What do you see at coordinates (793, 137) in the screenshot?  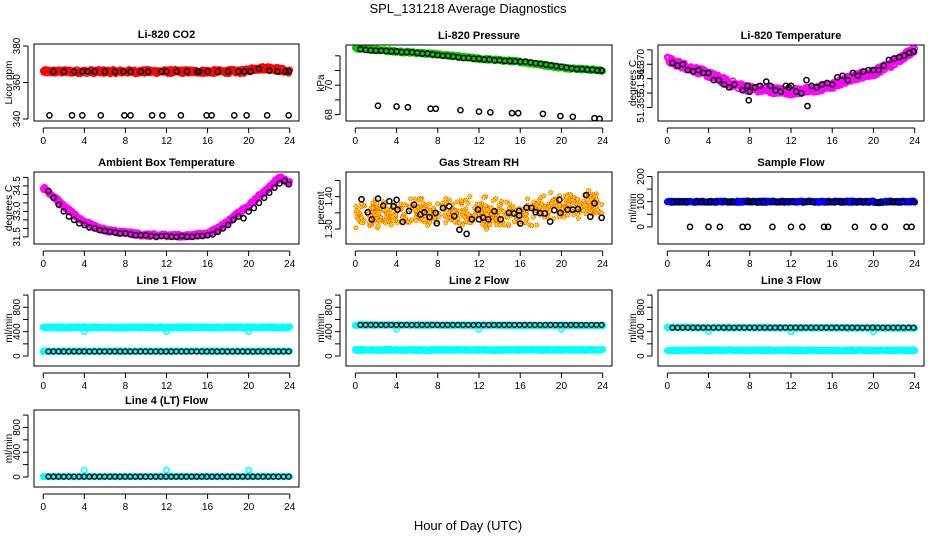 I see `x-axis: 0 4 8 12 16 20 24` at bounding box center [793, 137].